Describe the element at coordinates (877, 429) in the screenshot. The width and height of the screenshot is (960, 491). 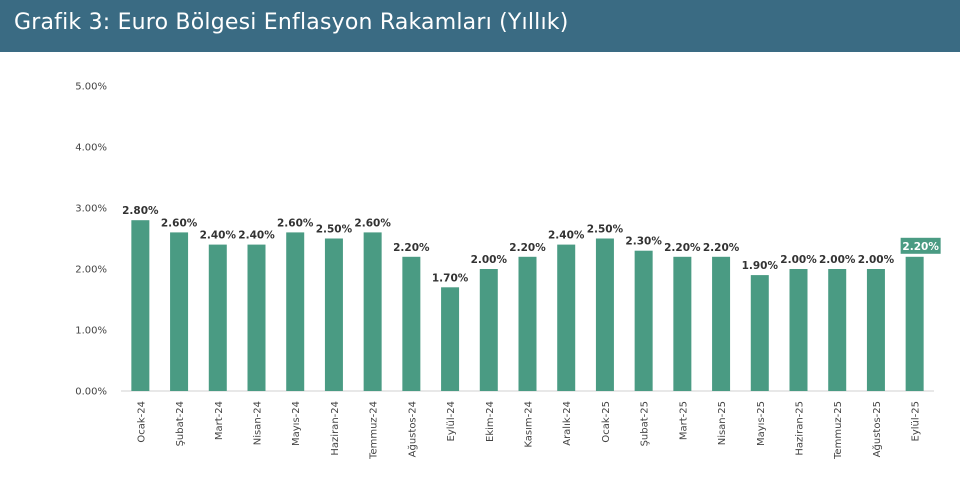
I see `x-tick-label: Ağustos-25` at that location.